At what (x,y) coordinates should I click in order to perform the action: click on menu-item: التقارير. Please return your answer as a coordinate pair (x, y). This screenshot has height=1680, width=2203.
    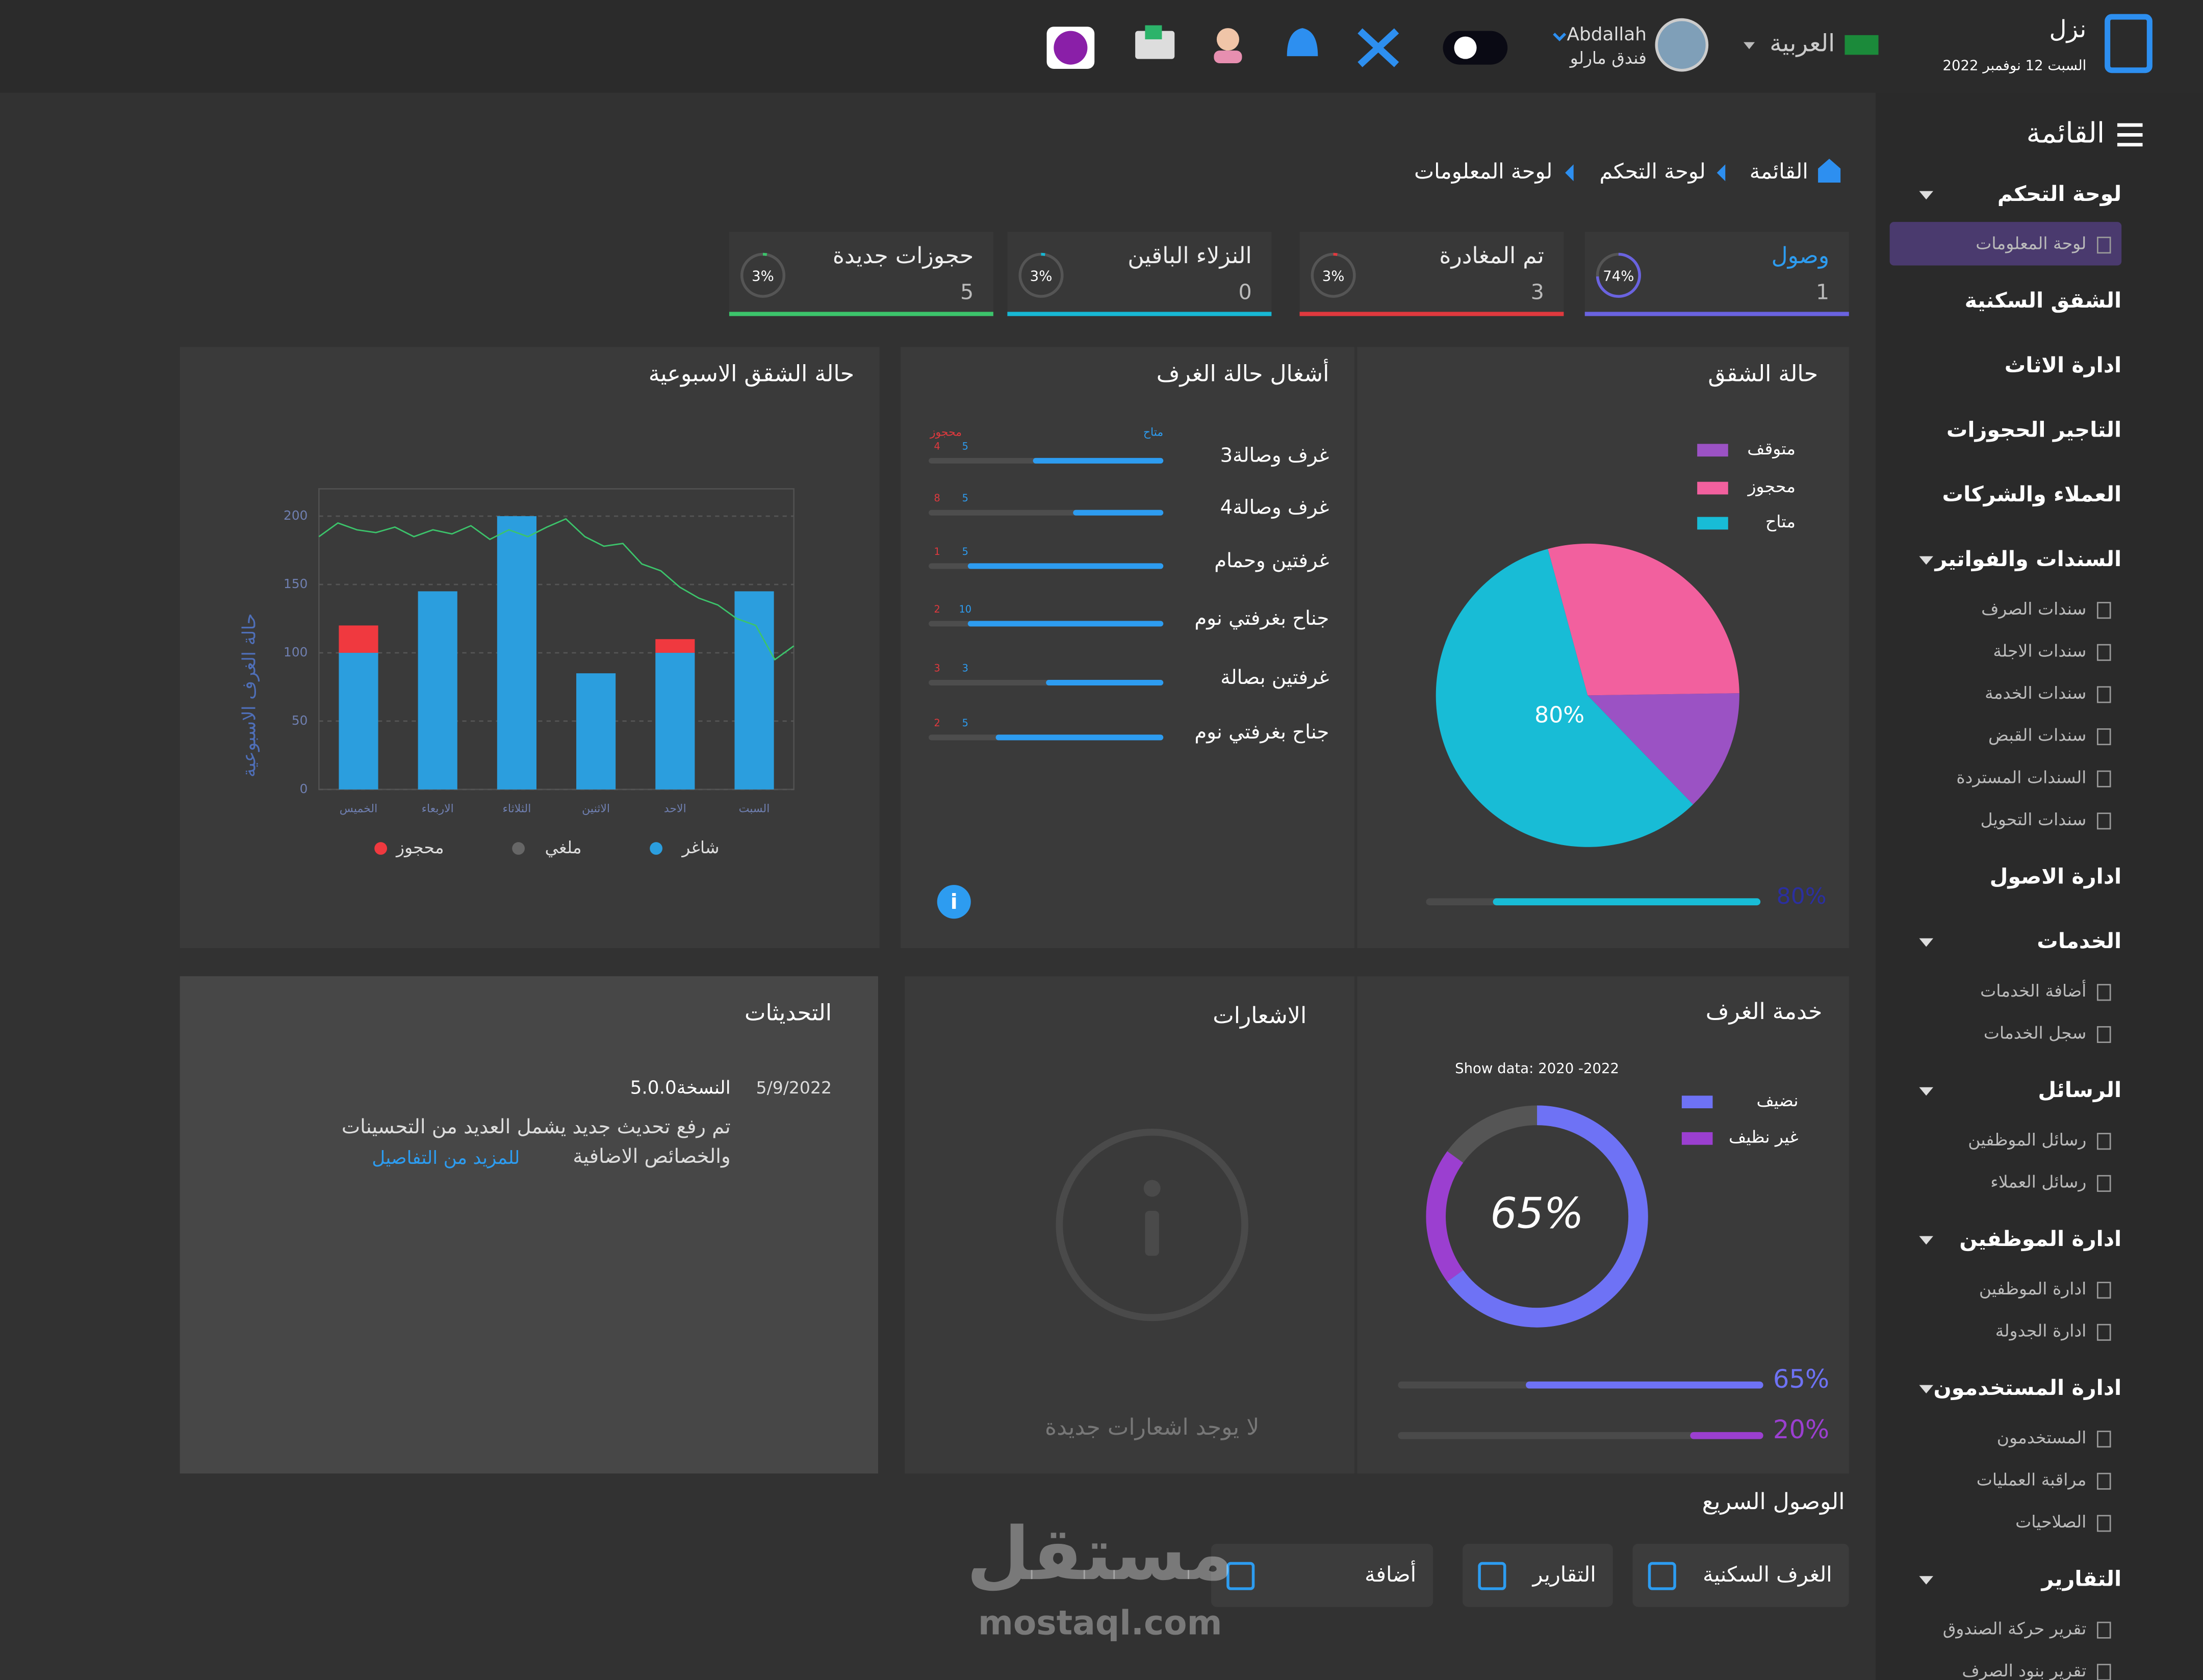
    Looking at the image, I should click on (2081, 1578).